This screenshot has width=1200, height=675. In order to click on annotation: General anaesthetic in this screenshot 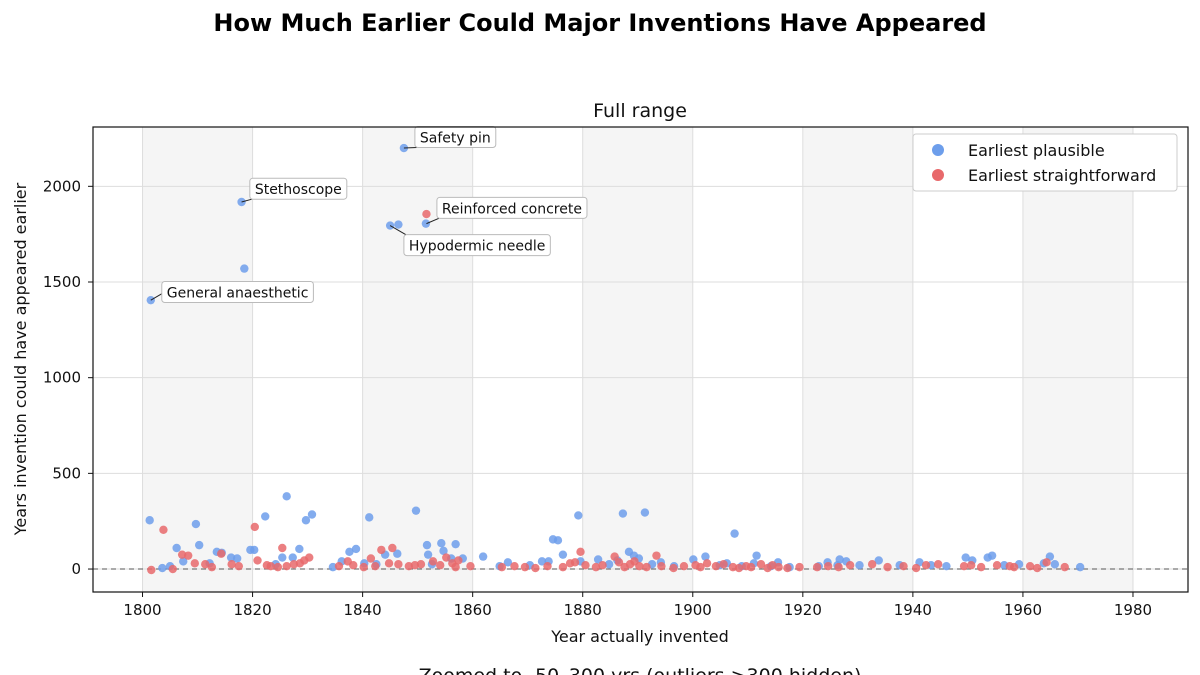, I will do `click(232, 292)`.